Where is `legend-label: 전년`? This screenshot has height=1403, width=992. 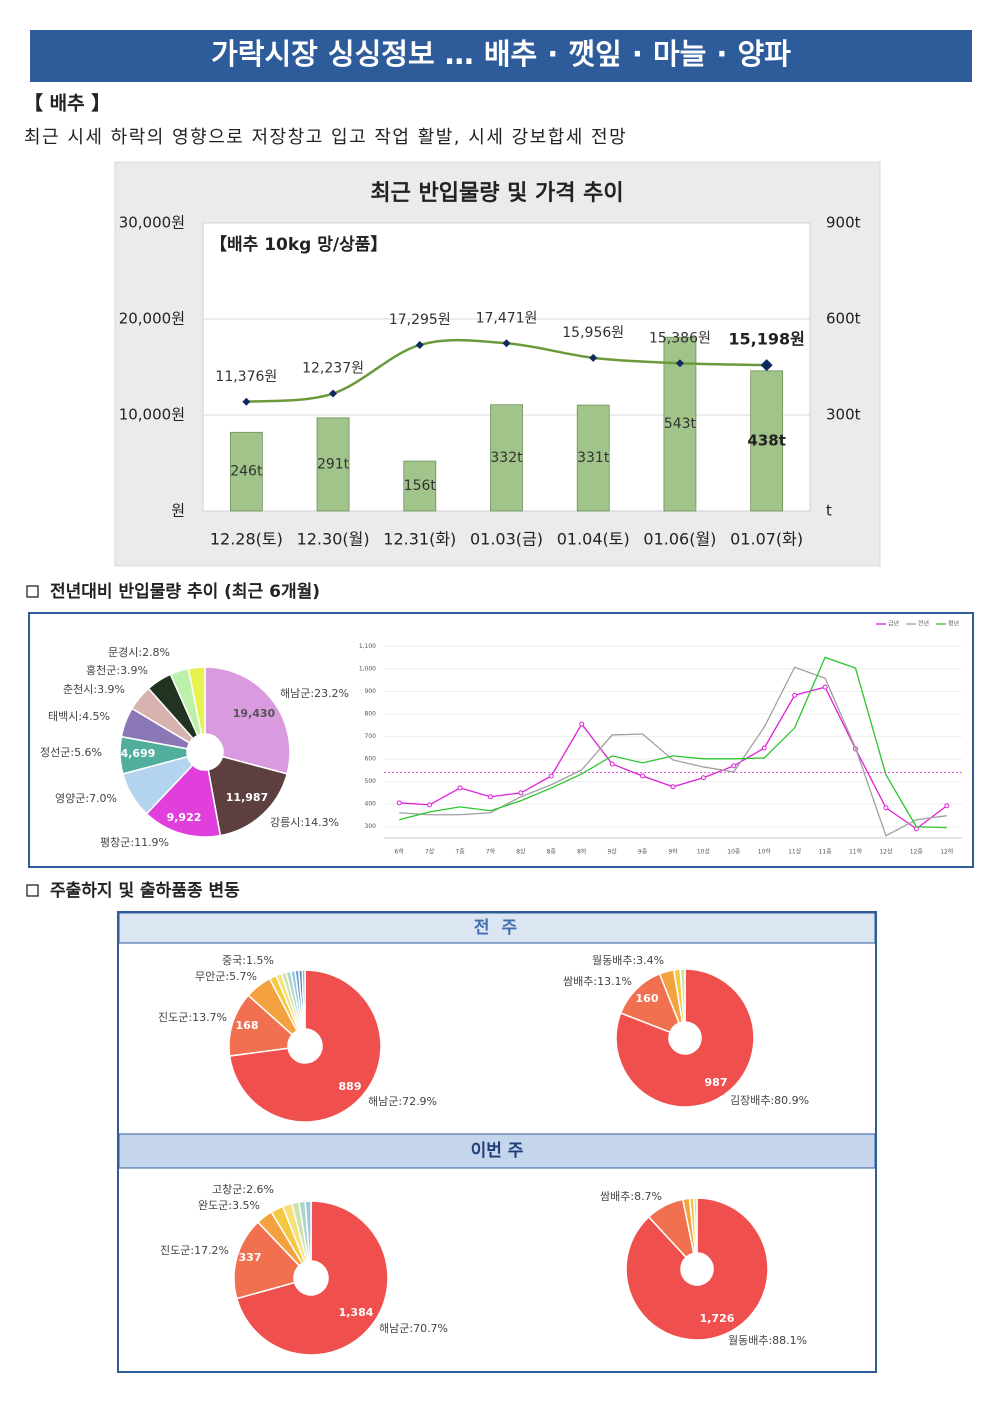
legend-label: 전년 is located at coordinates (923, 624).